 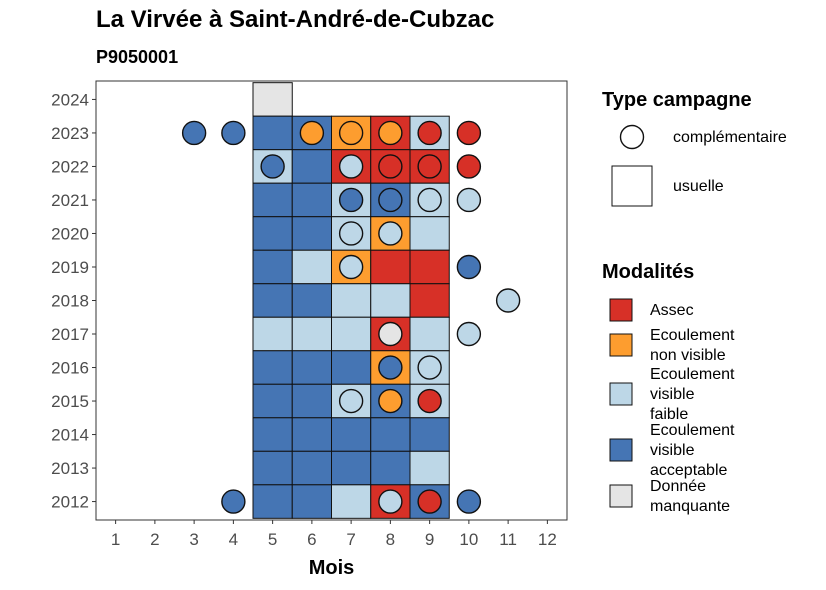 I want to click on legend-label: acceptable, so click(x=688, y=470).